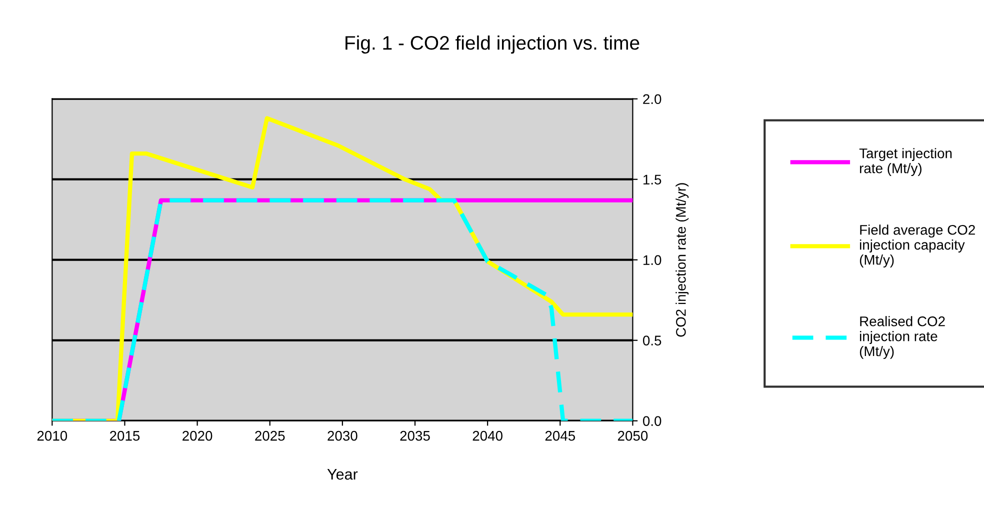  I want to click on x-tick-label: 2045, so click(560, 435).